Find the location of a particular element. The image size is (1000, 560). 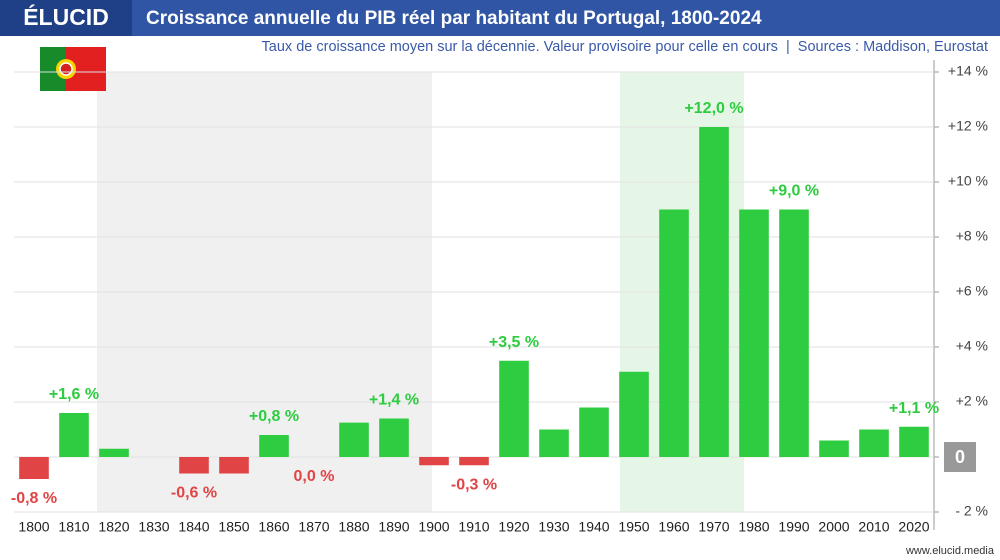

x-tick-label: 2000 is located at coordinates (833, 527).